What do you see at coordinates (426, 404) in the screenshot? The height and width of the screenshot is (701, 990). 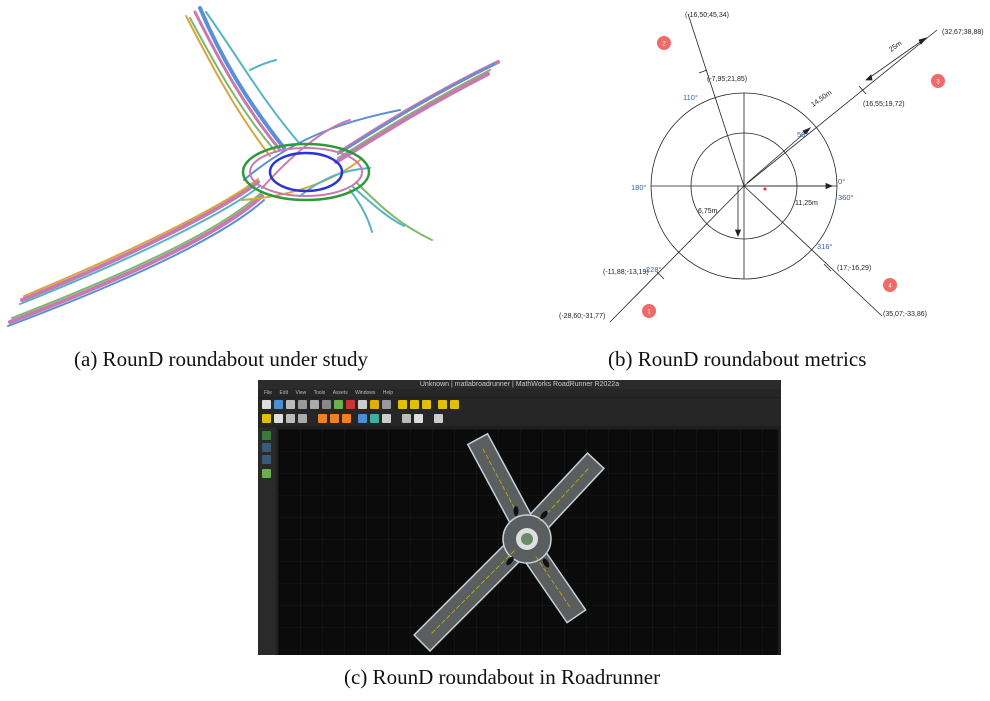 I see `lane-form-icon` at bounding box center [426, 404].